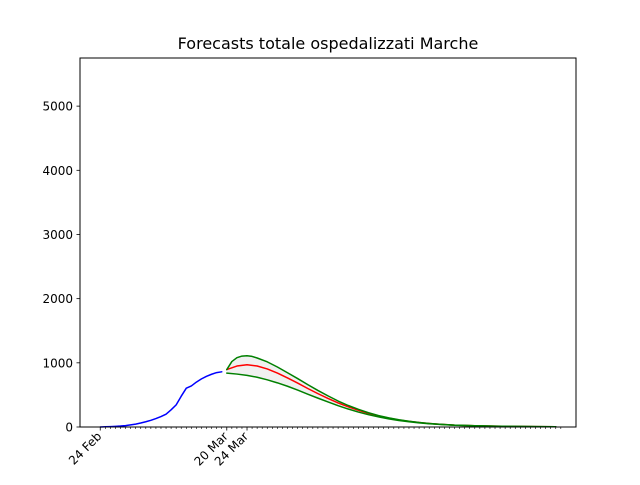 This screenshot has width=640, height=485. I want to click on confidence-band, so click(391, 391).